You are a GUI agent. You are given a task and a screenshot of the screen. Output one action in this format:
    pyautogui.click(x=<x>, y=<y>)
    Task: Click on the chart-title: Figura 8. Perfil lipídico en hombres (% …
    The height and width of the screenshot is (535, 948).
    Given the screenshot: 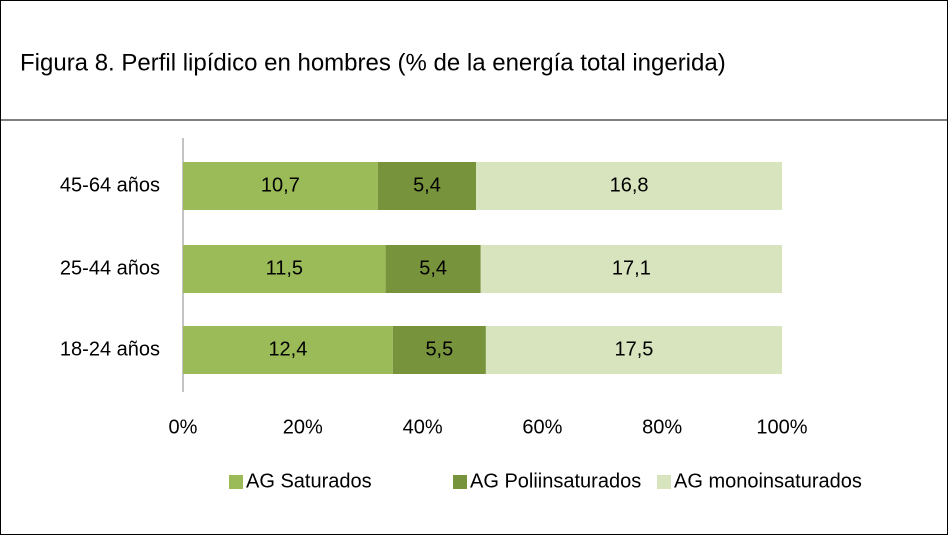 What is the action you would take?
    pyautogui.click(x=373, y=62)
    